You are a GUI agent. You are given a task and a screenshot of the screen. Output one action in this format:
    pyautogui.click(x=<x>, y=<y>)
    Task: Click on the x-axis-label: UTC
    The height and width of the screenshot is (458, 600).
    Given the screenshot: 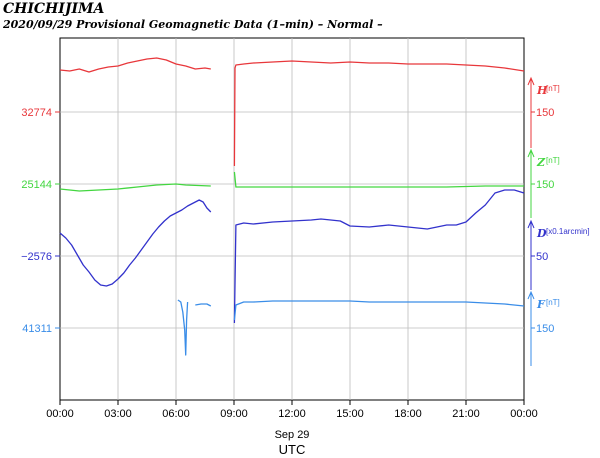 What is the action you would take?
    pyautogui.click(x=292, y=449)
    